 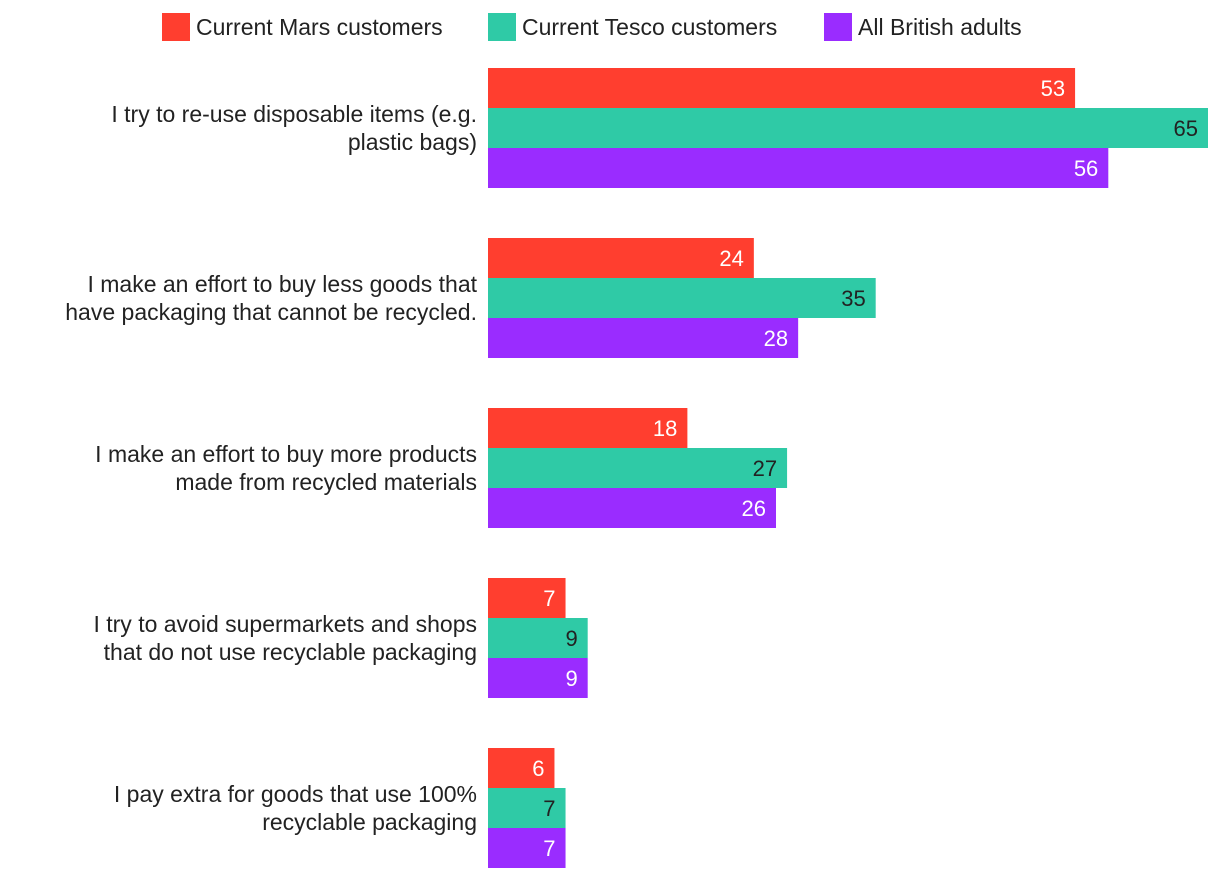 What do you see at coordinates (294, 114) in the screenshot?
I see `category-label-line: I try to re-use disposable items (e.g.` at bounding box center [294, 114].